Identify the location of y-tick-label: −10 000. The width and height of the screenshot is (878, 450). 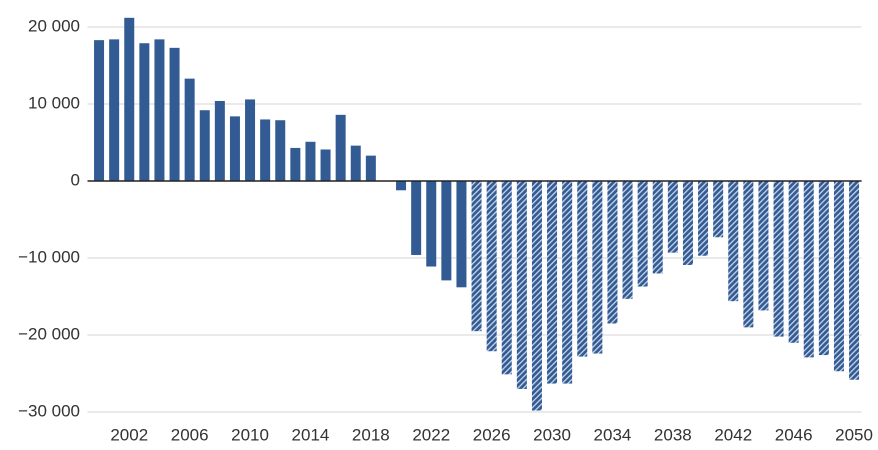
(49, 257).